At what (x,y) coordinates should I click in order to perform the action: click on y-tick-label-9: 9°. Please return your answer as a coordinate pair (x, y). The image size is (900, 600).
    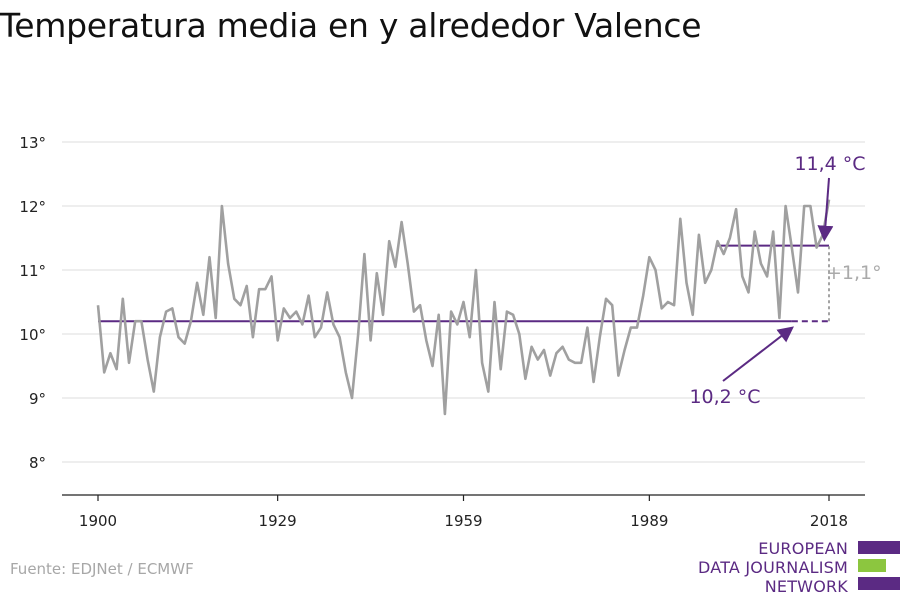
    Looking at the image, I should click on (37, 399).